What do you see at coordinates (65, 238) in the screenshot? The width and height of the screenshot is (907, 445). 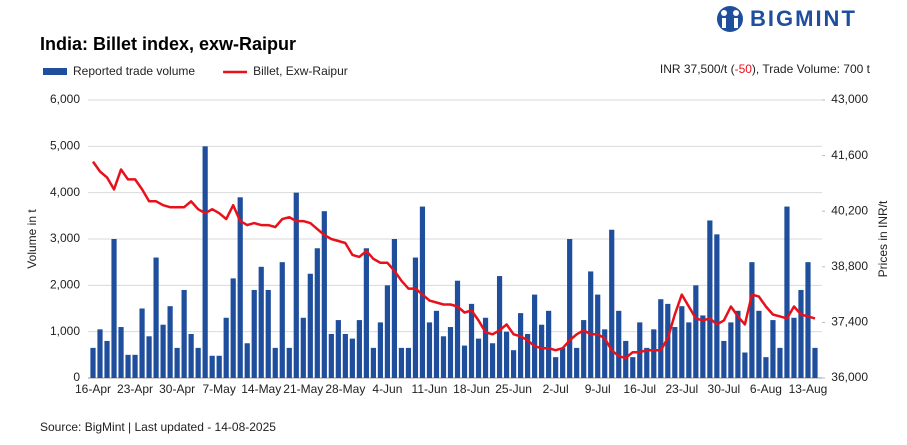 I see `y-tick-label: 3,000` at bounding box center [65, 238].